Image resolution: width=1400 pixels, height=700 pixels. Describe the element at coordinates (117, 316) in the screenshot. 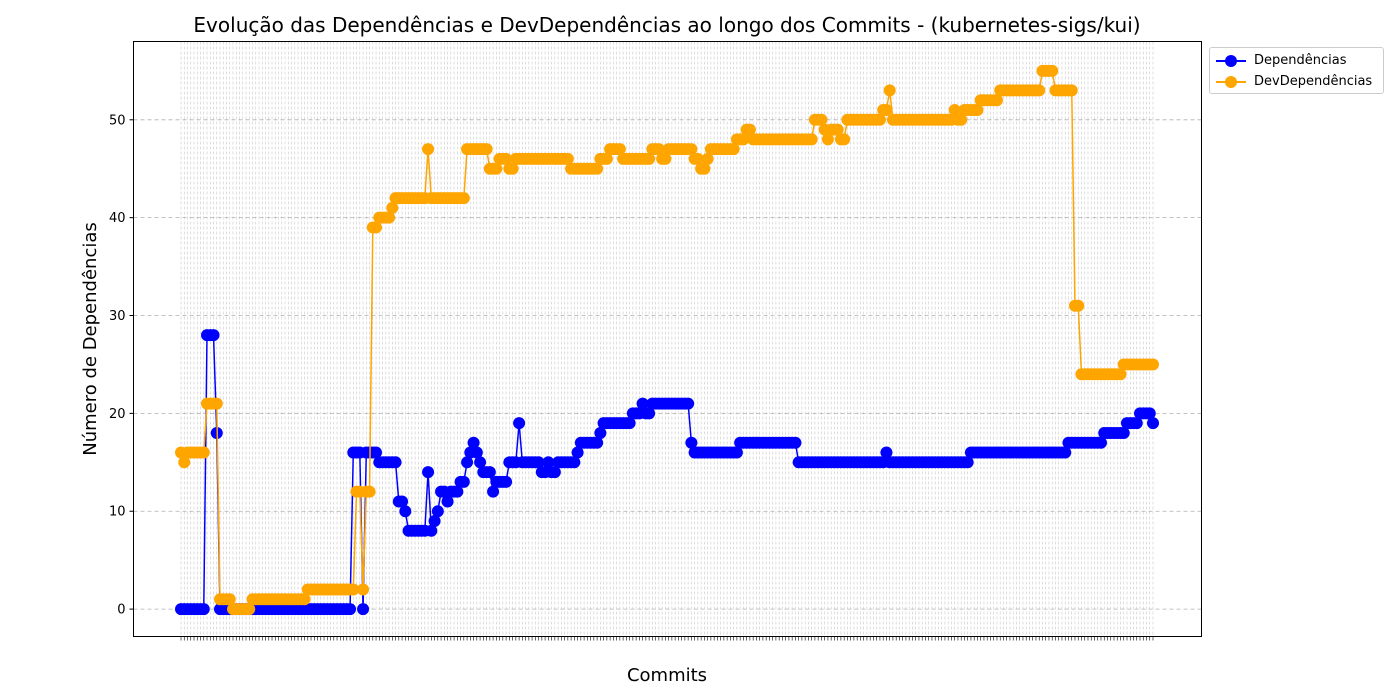

I see `y-tick-label: 30` at that location.